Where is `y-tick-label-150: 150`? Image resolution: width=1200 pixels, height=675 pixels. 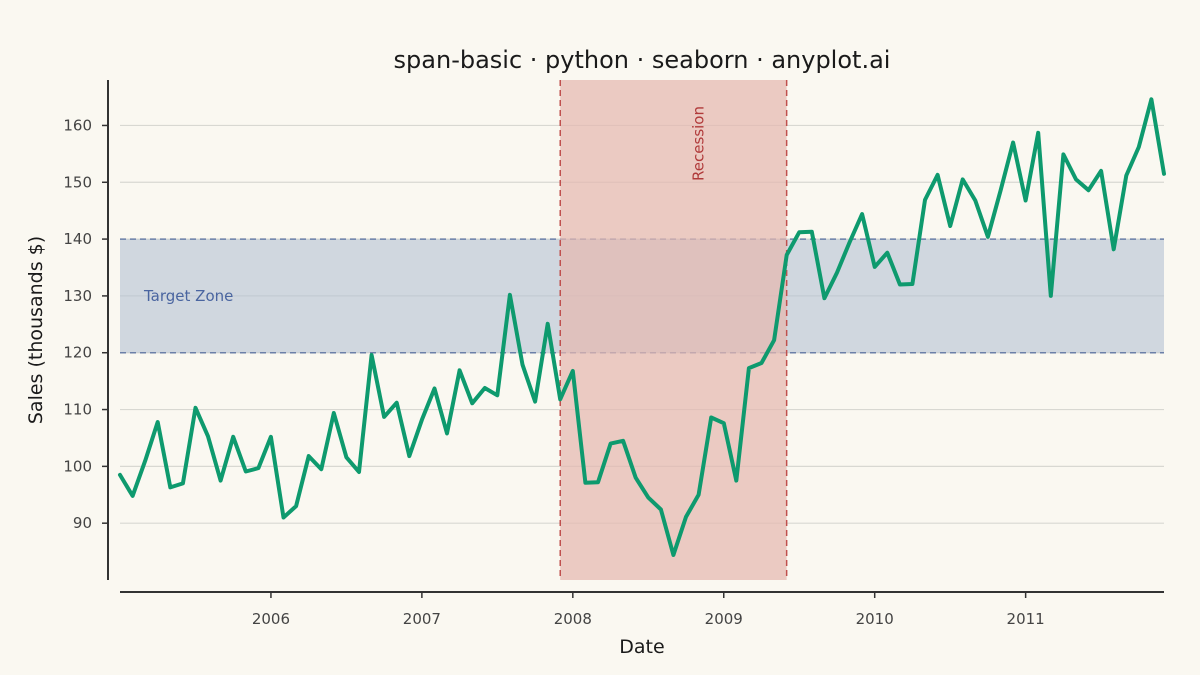
y-tick-label-150: 150 is located at coordinates (77, 182).